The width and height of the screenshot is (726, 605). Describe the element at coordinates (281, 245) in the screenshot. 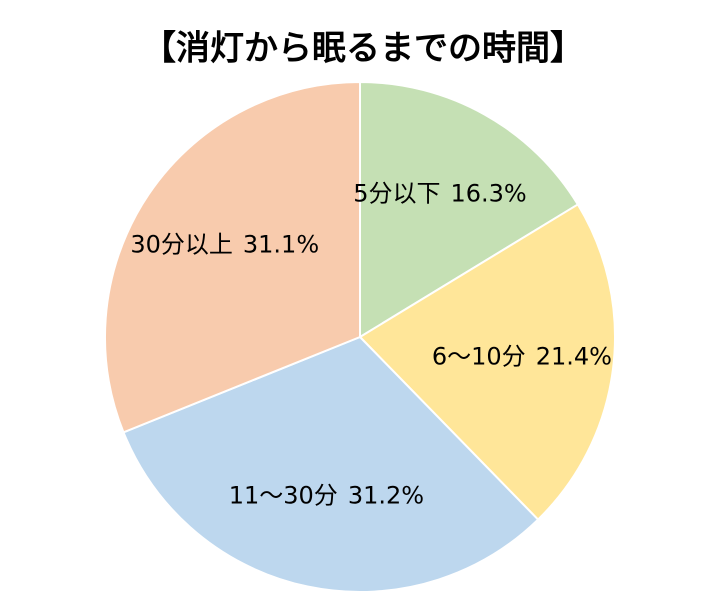

I see `value-label: 31.1%` at that location.